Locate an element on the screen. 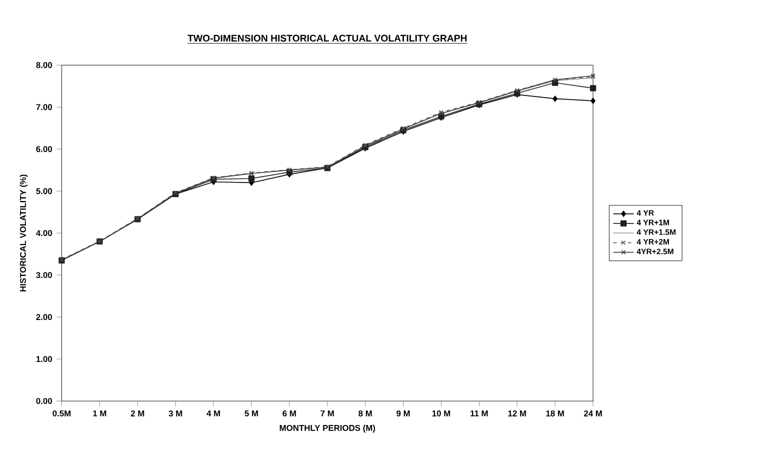  x-tick-label: 18 M is located at coordinates (555, 413).